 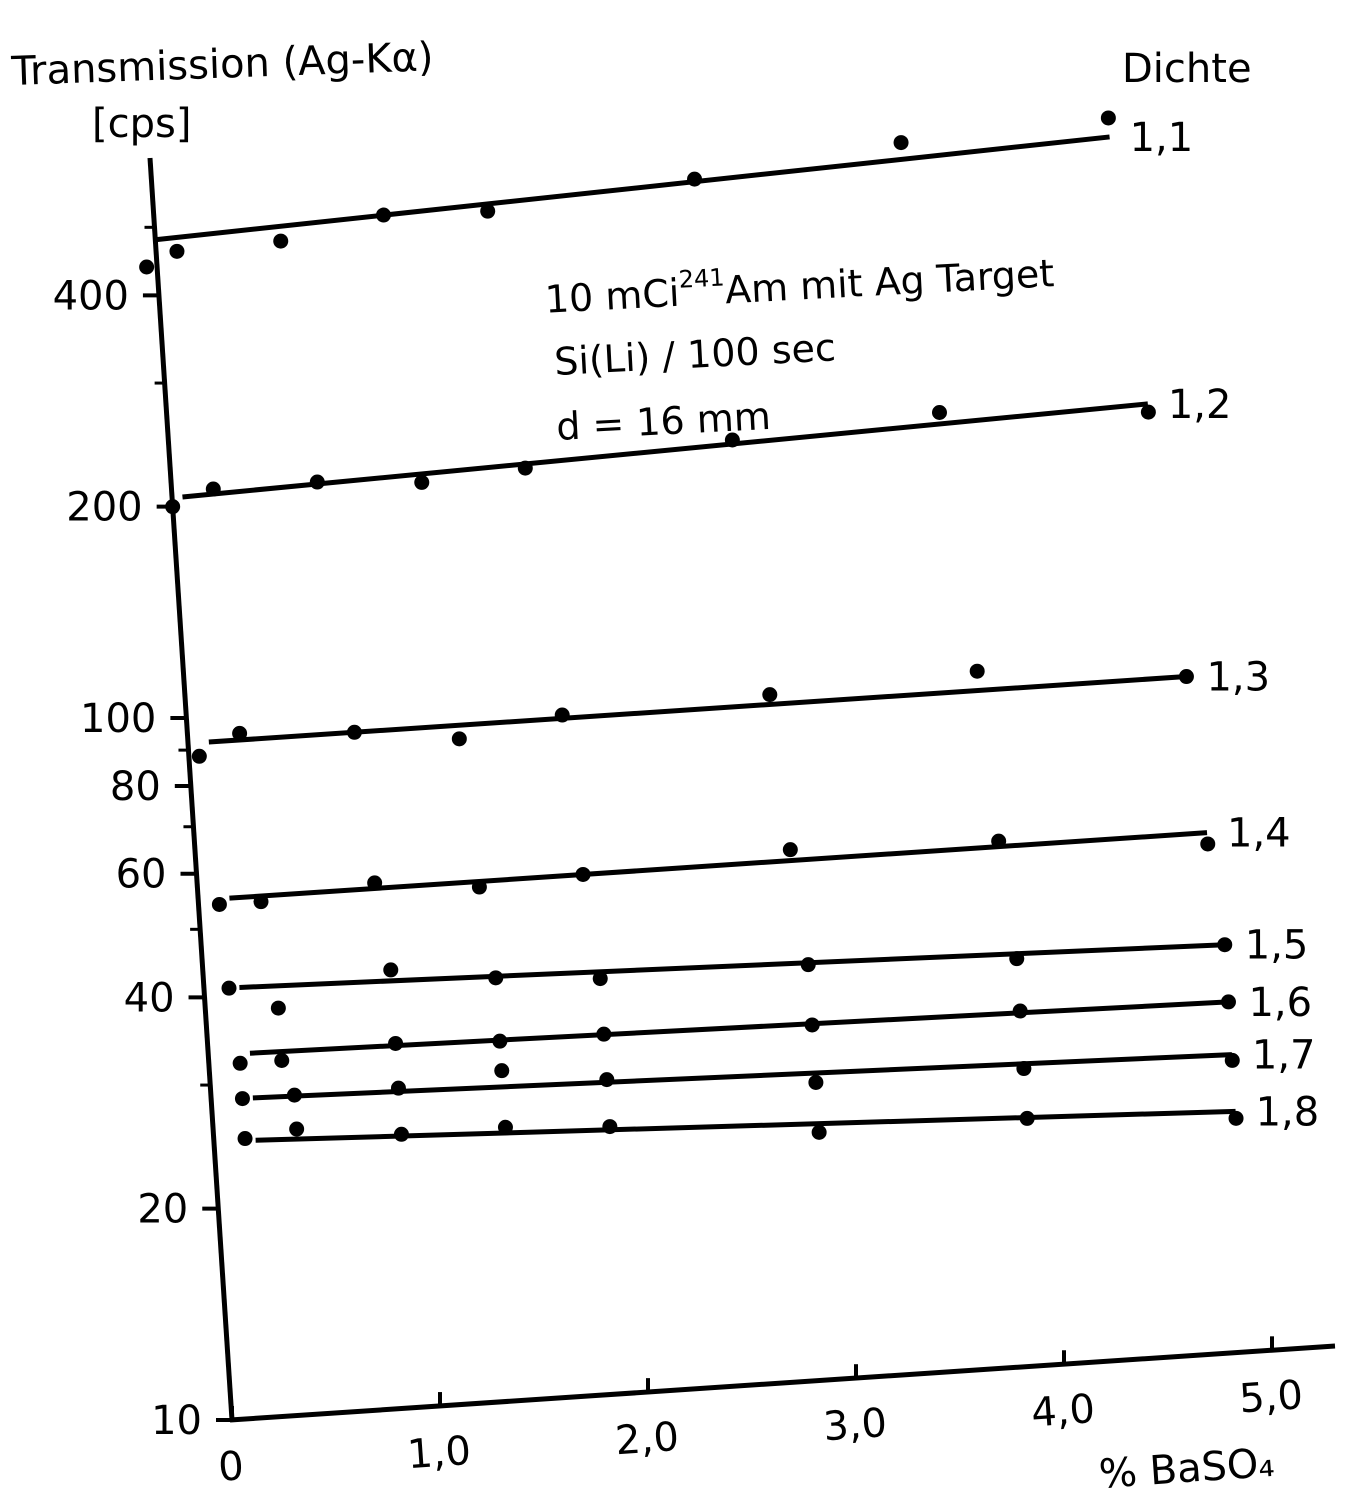 I want to click on x-tick-label: 5,0, so click(x=1271, y=1397).